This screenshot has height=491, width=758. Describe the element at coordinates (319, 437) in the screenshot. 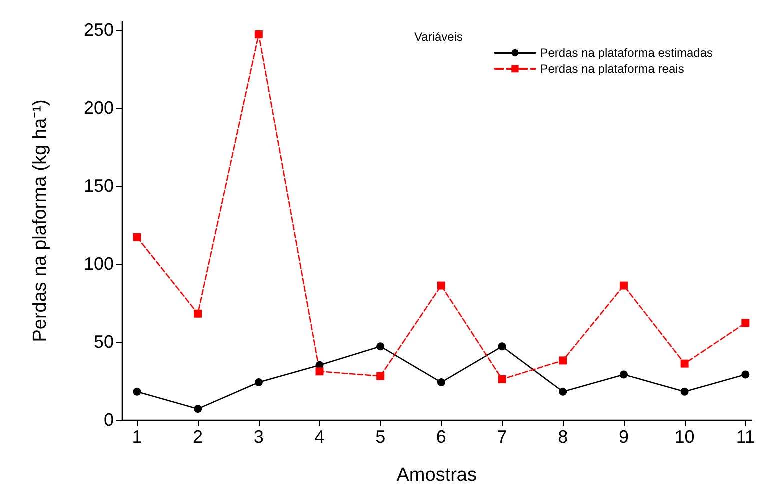

I see `x-tick-label: 4` at that location.